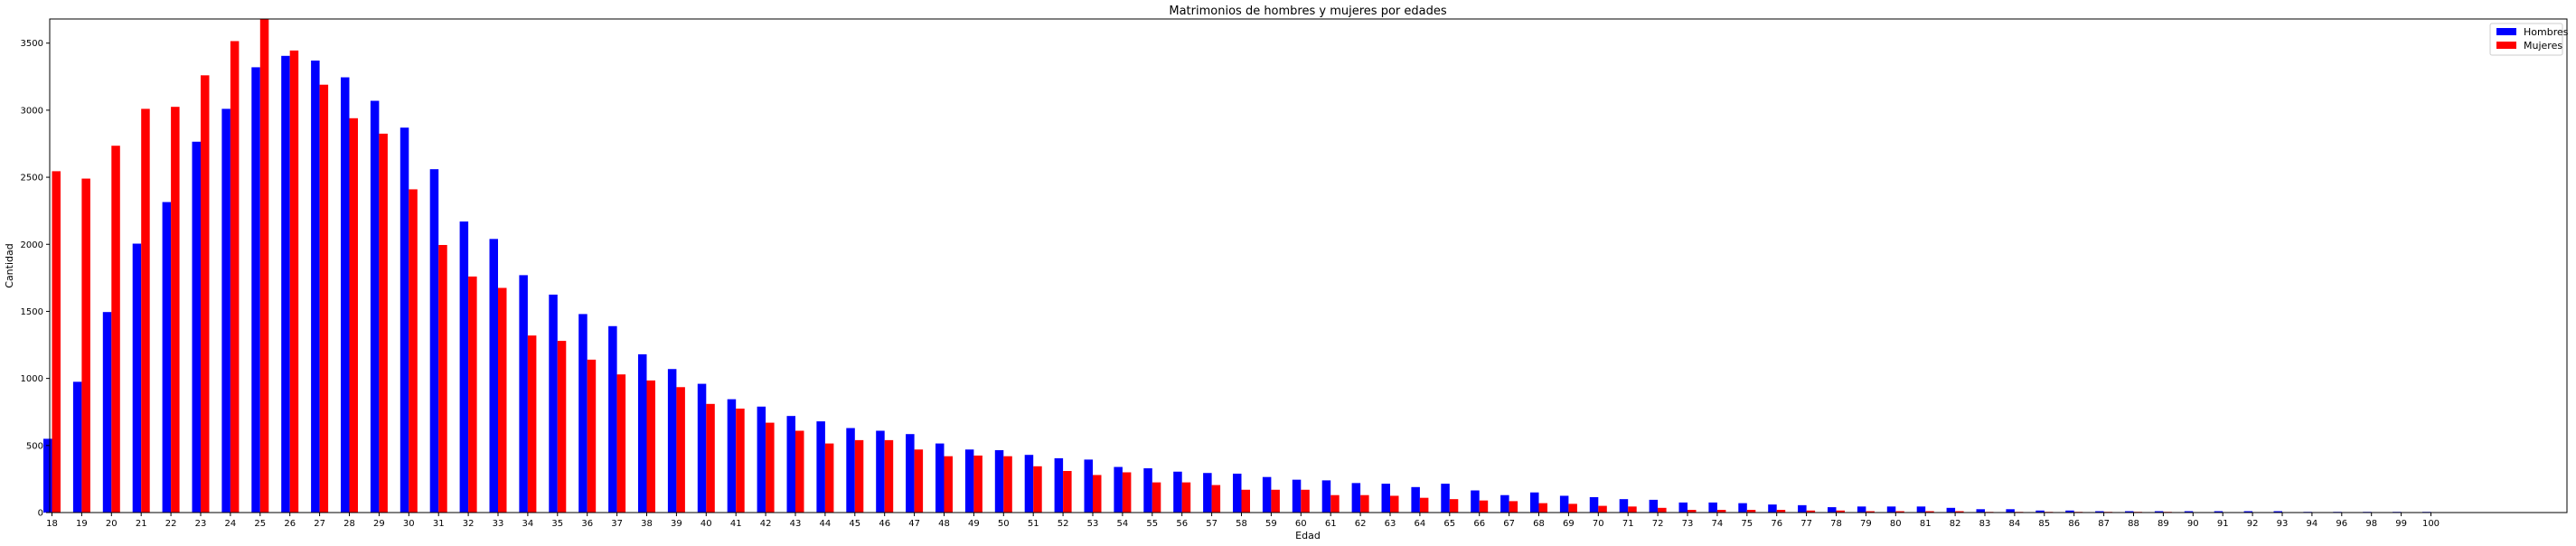  I want to click on x-tick-label: 26, so click(290, 524).